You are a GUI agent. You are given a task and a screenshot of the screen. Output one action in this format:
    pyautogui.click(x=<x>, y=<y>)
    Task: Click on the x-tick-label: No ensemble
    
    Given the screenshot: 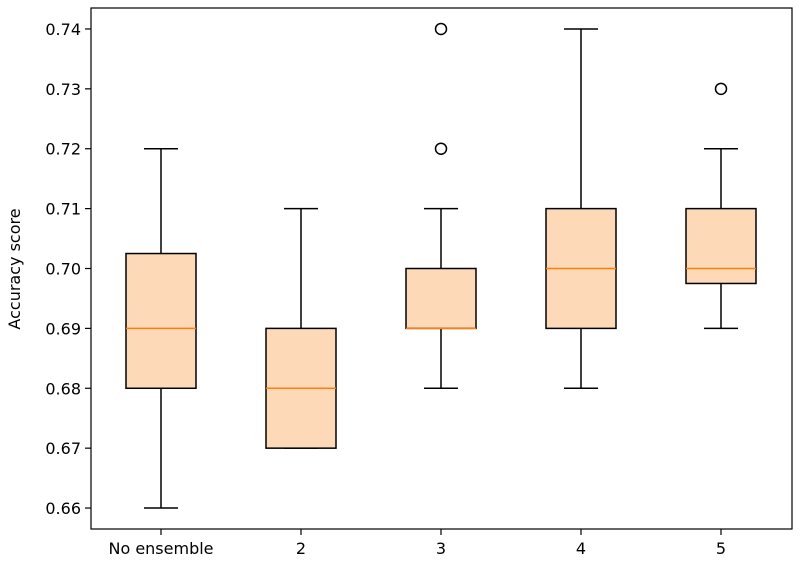 What is the action you would take?
    pyautogui.click(x=160, y=548)
    